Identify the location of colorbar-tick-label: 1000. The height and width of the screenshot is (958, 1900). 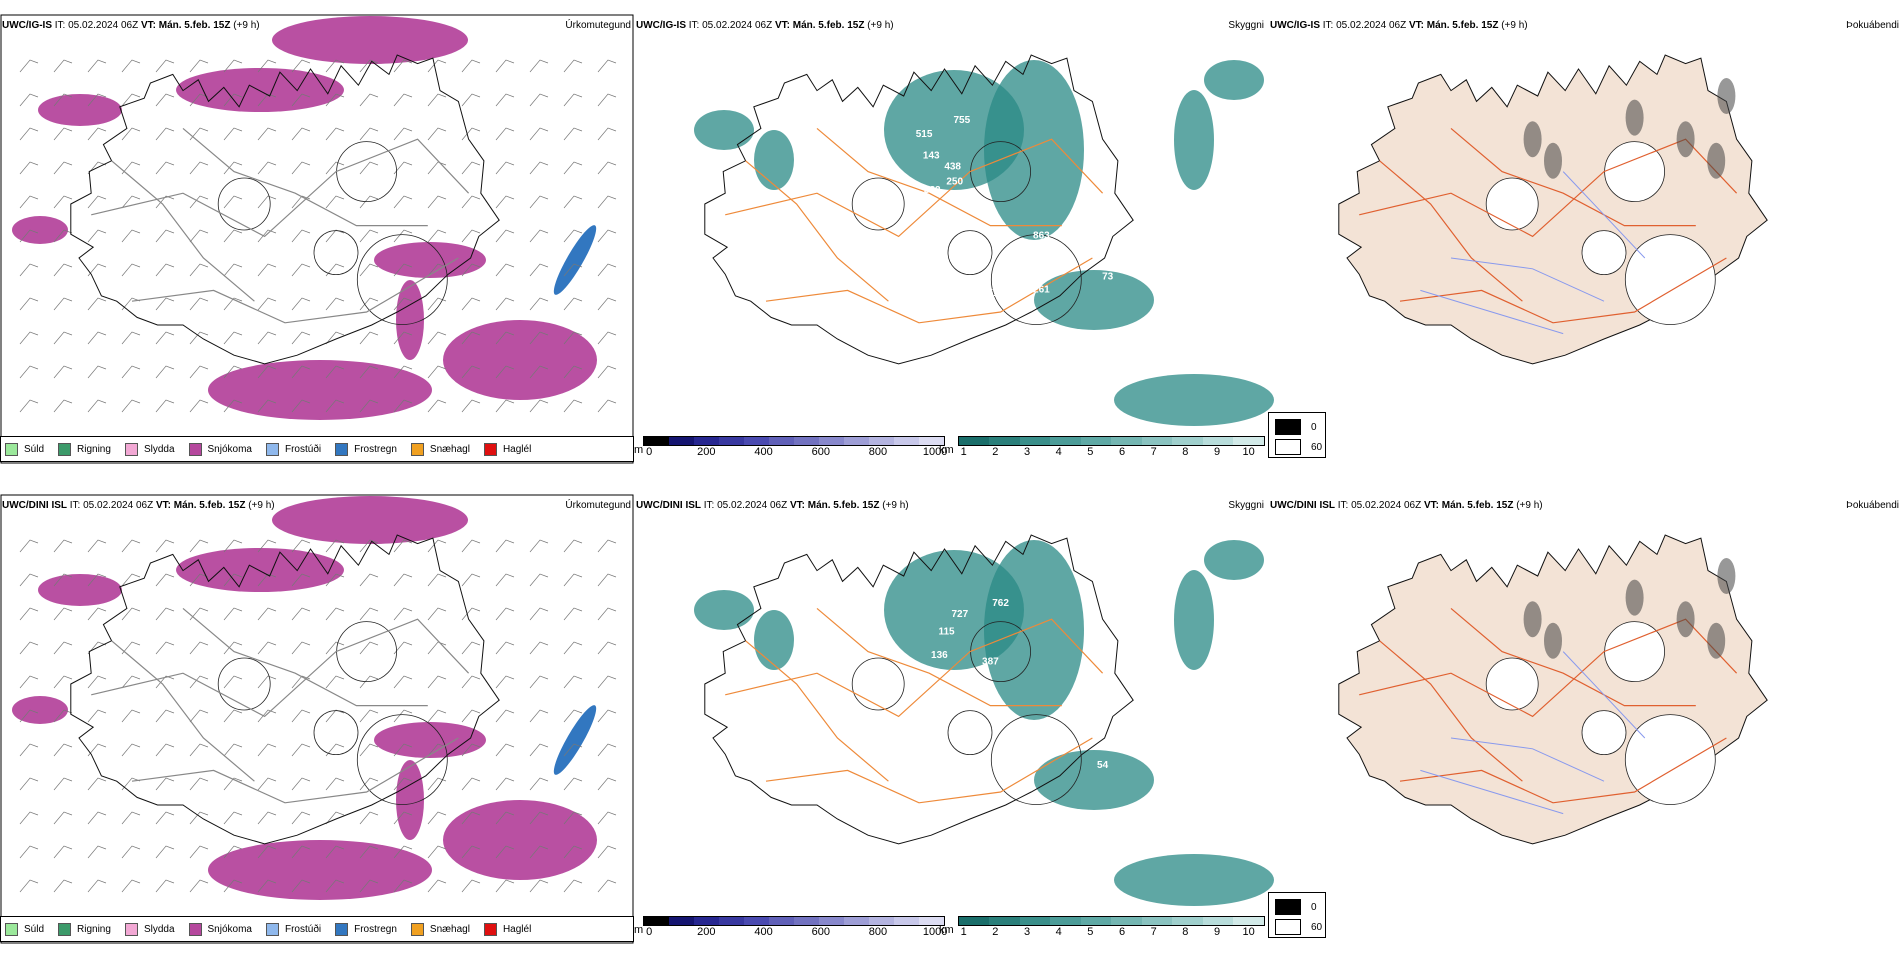
(935, 452).